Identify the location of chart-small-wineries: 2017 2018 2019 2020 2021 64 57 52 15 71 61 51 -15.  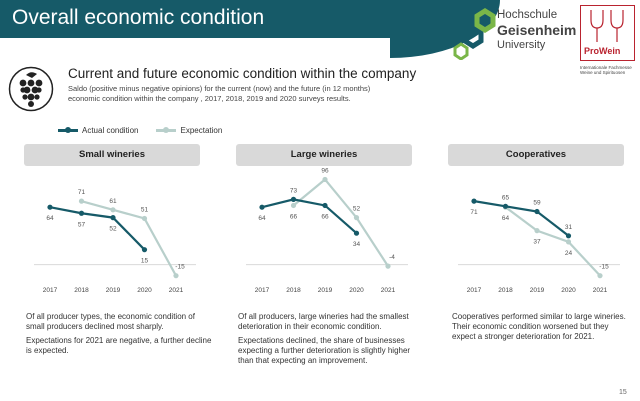
(115, 241).